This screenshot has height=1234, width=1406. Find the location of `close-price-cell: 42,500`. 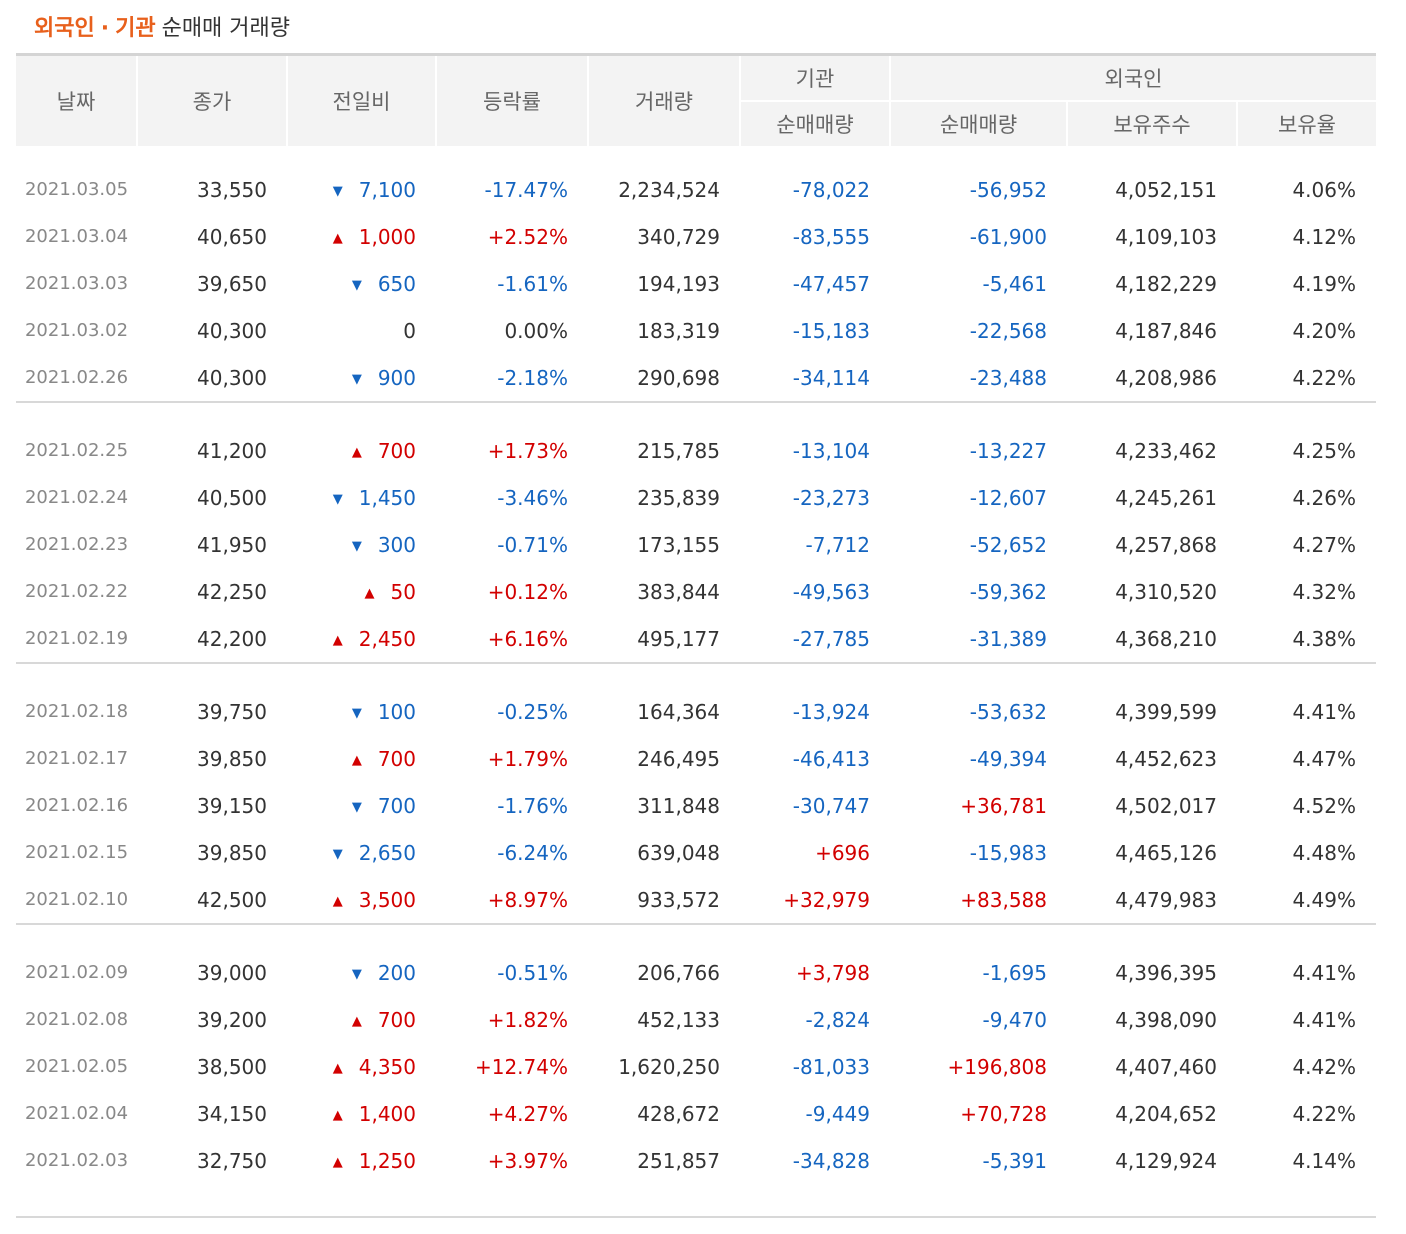

close-price-cell: 42,500 is located at coordinates (232, 899).